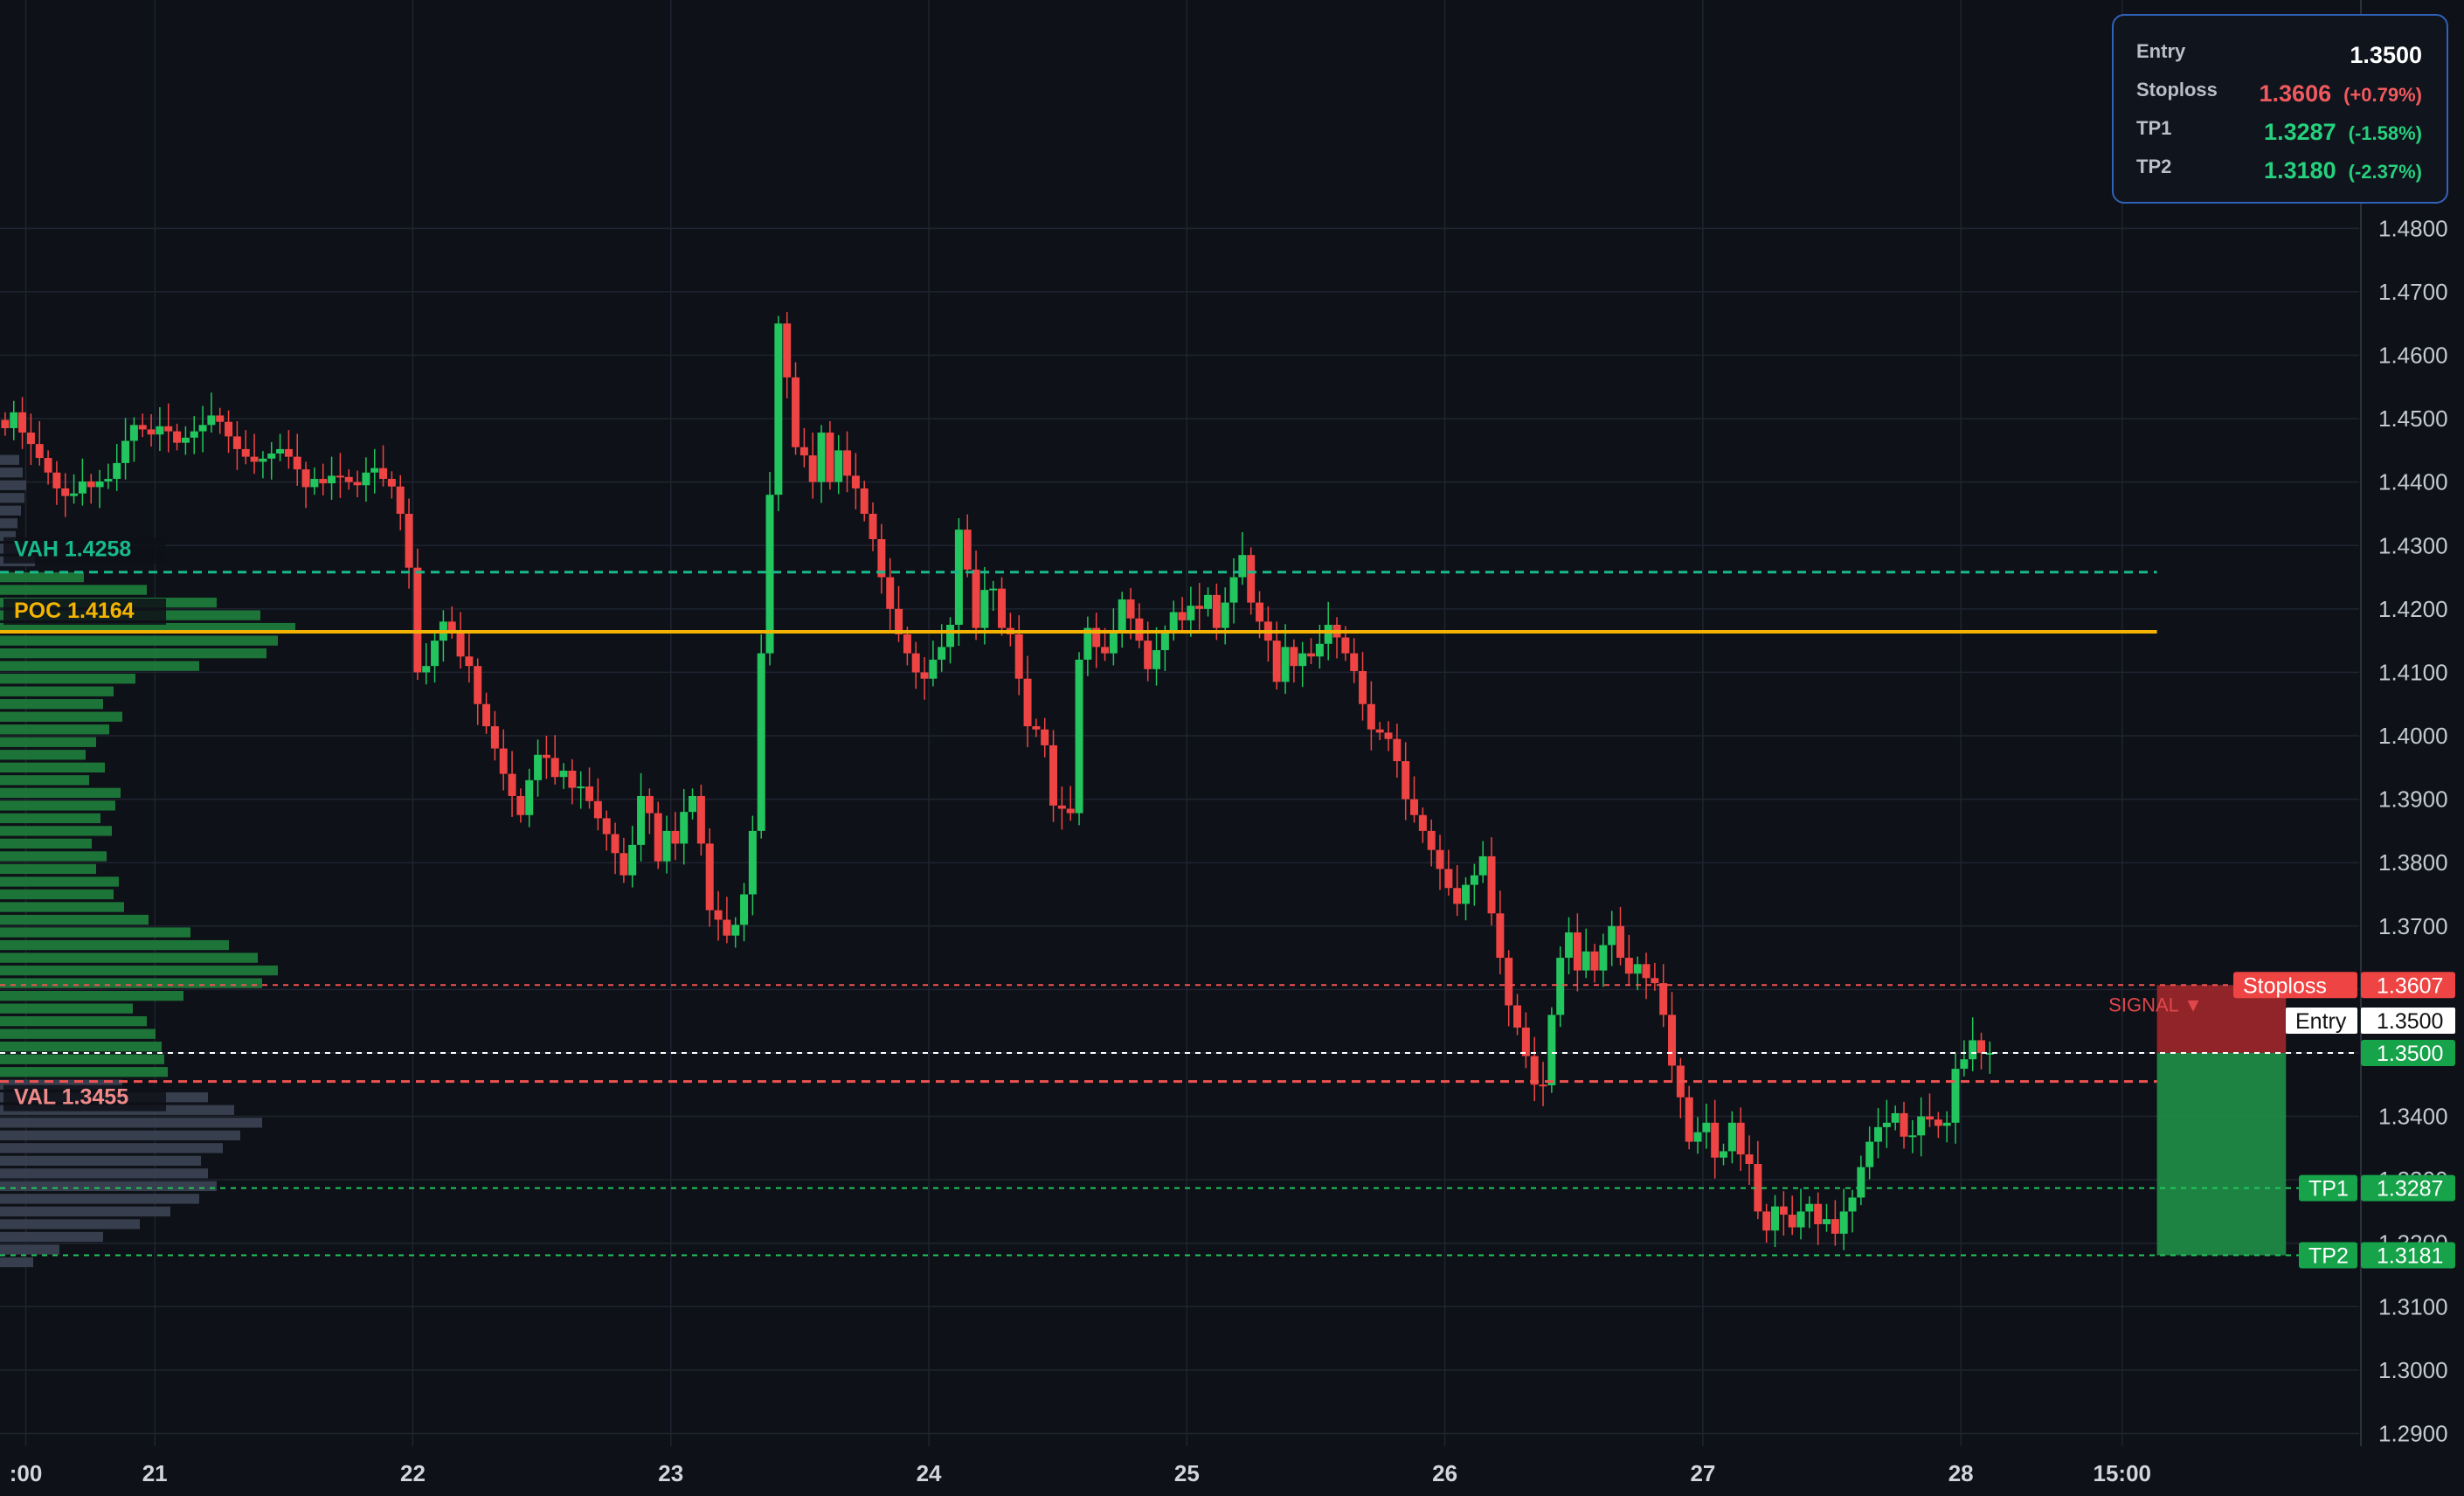 This screenshot has height=1496, width=2464. What do you see at coordinates (84, 611) in the screenshot?
I see `poc-label-bg` at bounding box center [84, 611].